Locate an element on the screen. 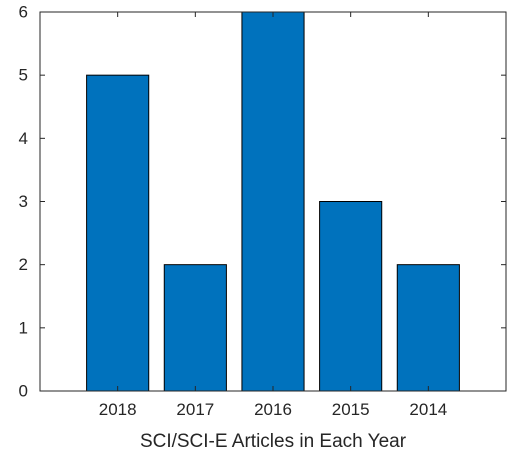 The height and width of the screenshot is (462, 524). x-tick-label-2014: 2014 is located at coordinates (428, 409).